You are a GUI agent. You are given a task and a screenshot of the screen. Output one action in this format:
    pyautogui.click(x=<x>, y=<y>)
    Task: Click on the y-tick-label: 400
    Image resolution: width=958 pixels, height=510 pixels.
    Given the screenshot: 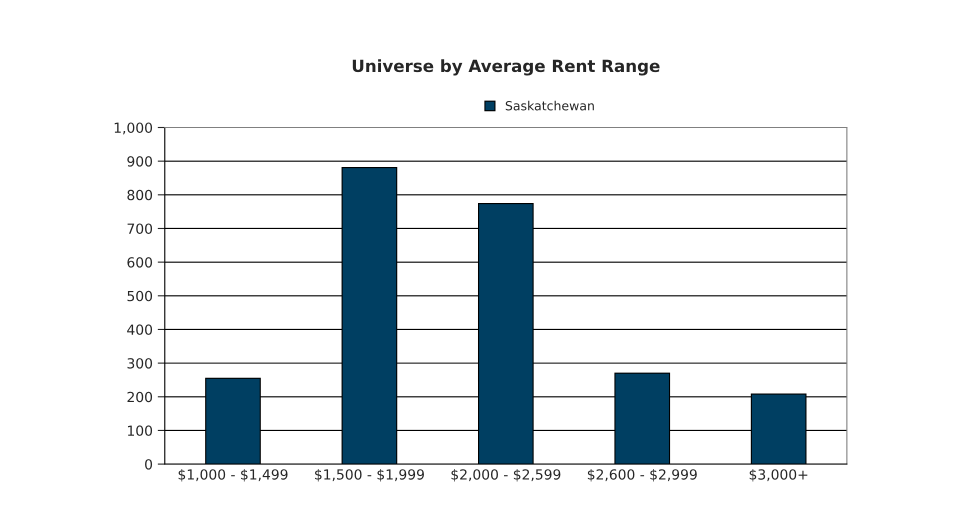 What is the action you would take?
    pyautogui.click(x=139, y=329)
    